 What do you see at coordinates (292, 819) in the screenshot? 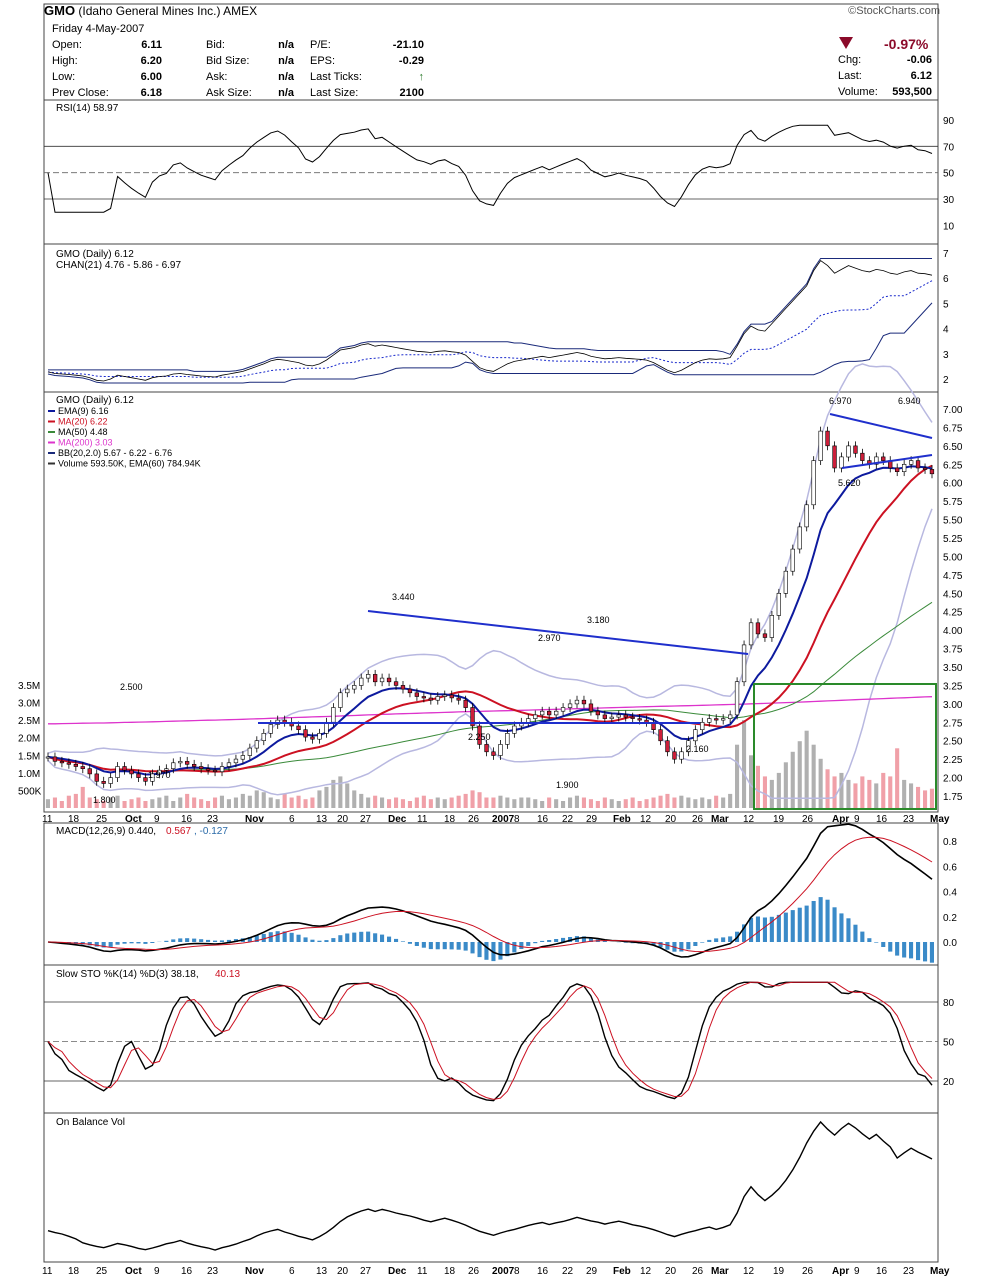
I see `date-axis-tick: 6` at bounding box center [292, 819].